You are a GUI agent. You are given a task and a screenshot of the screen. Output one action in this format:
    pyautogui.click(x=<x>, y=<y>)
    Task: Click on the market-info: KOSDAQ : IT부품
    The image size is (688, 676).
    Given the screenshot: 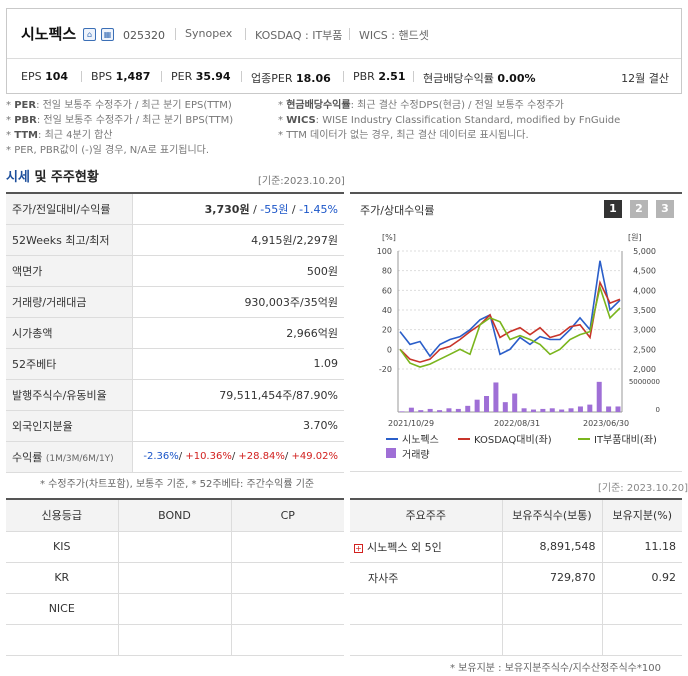 What is the action you would take?
    pyautogui.click(x=299, y=35)
    